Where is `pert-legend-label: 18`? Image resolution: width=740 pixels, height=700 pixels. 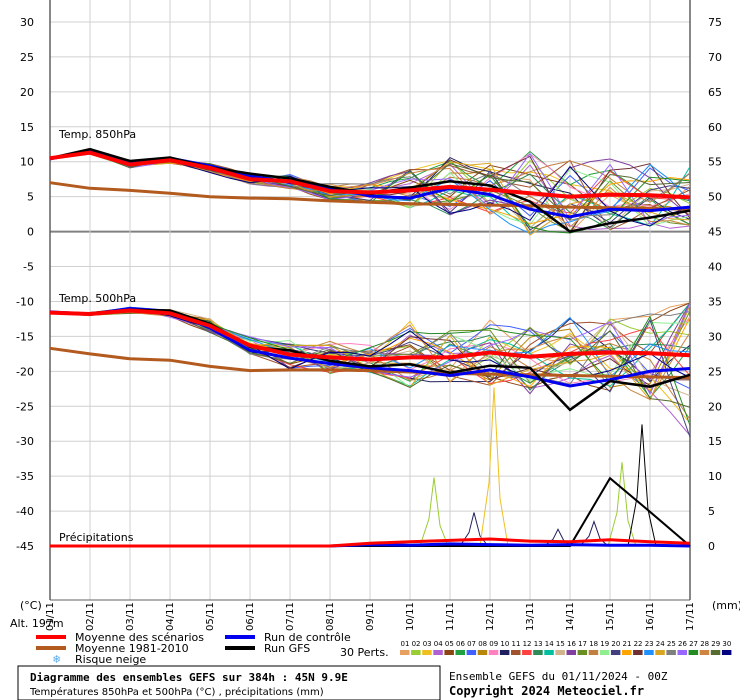 pert-legend-label: 18 is located at coordinates (593, 644).